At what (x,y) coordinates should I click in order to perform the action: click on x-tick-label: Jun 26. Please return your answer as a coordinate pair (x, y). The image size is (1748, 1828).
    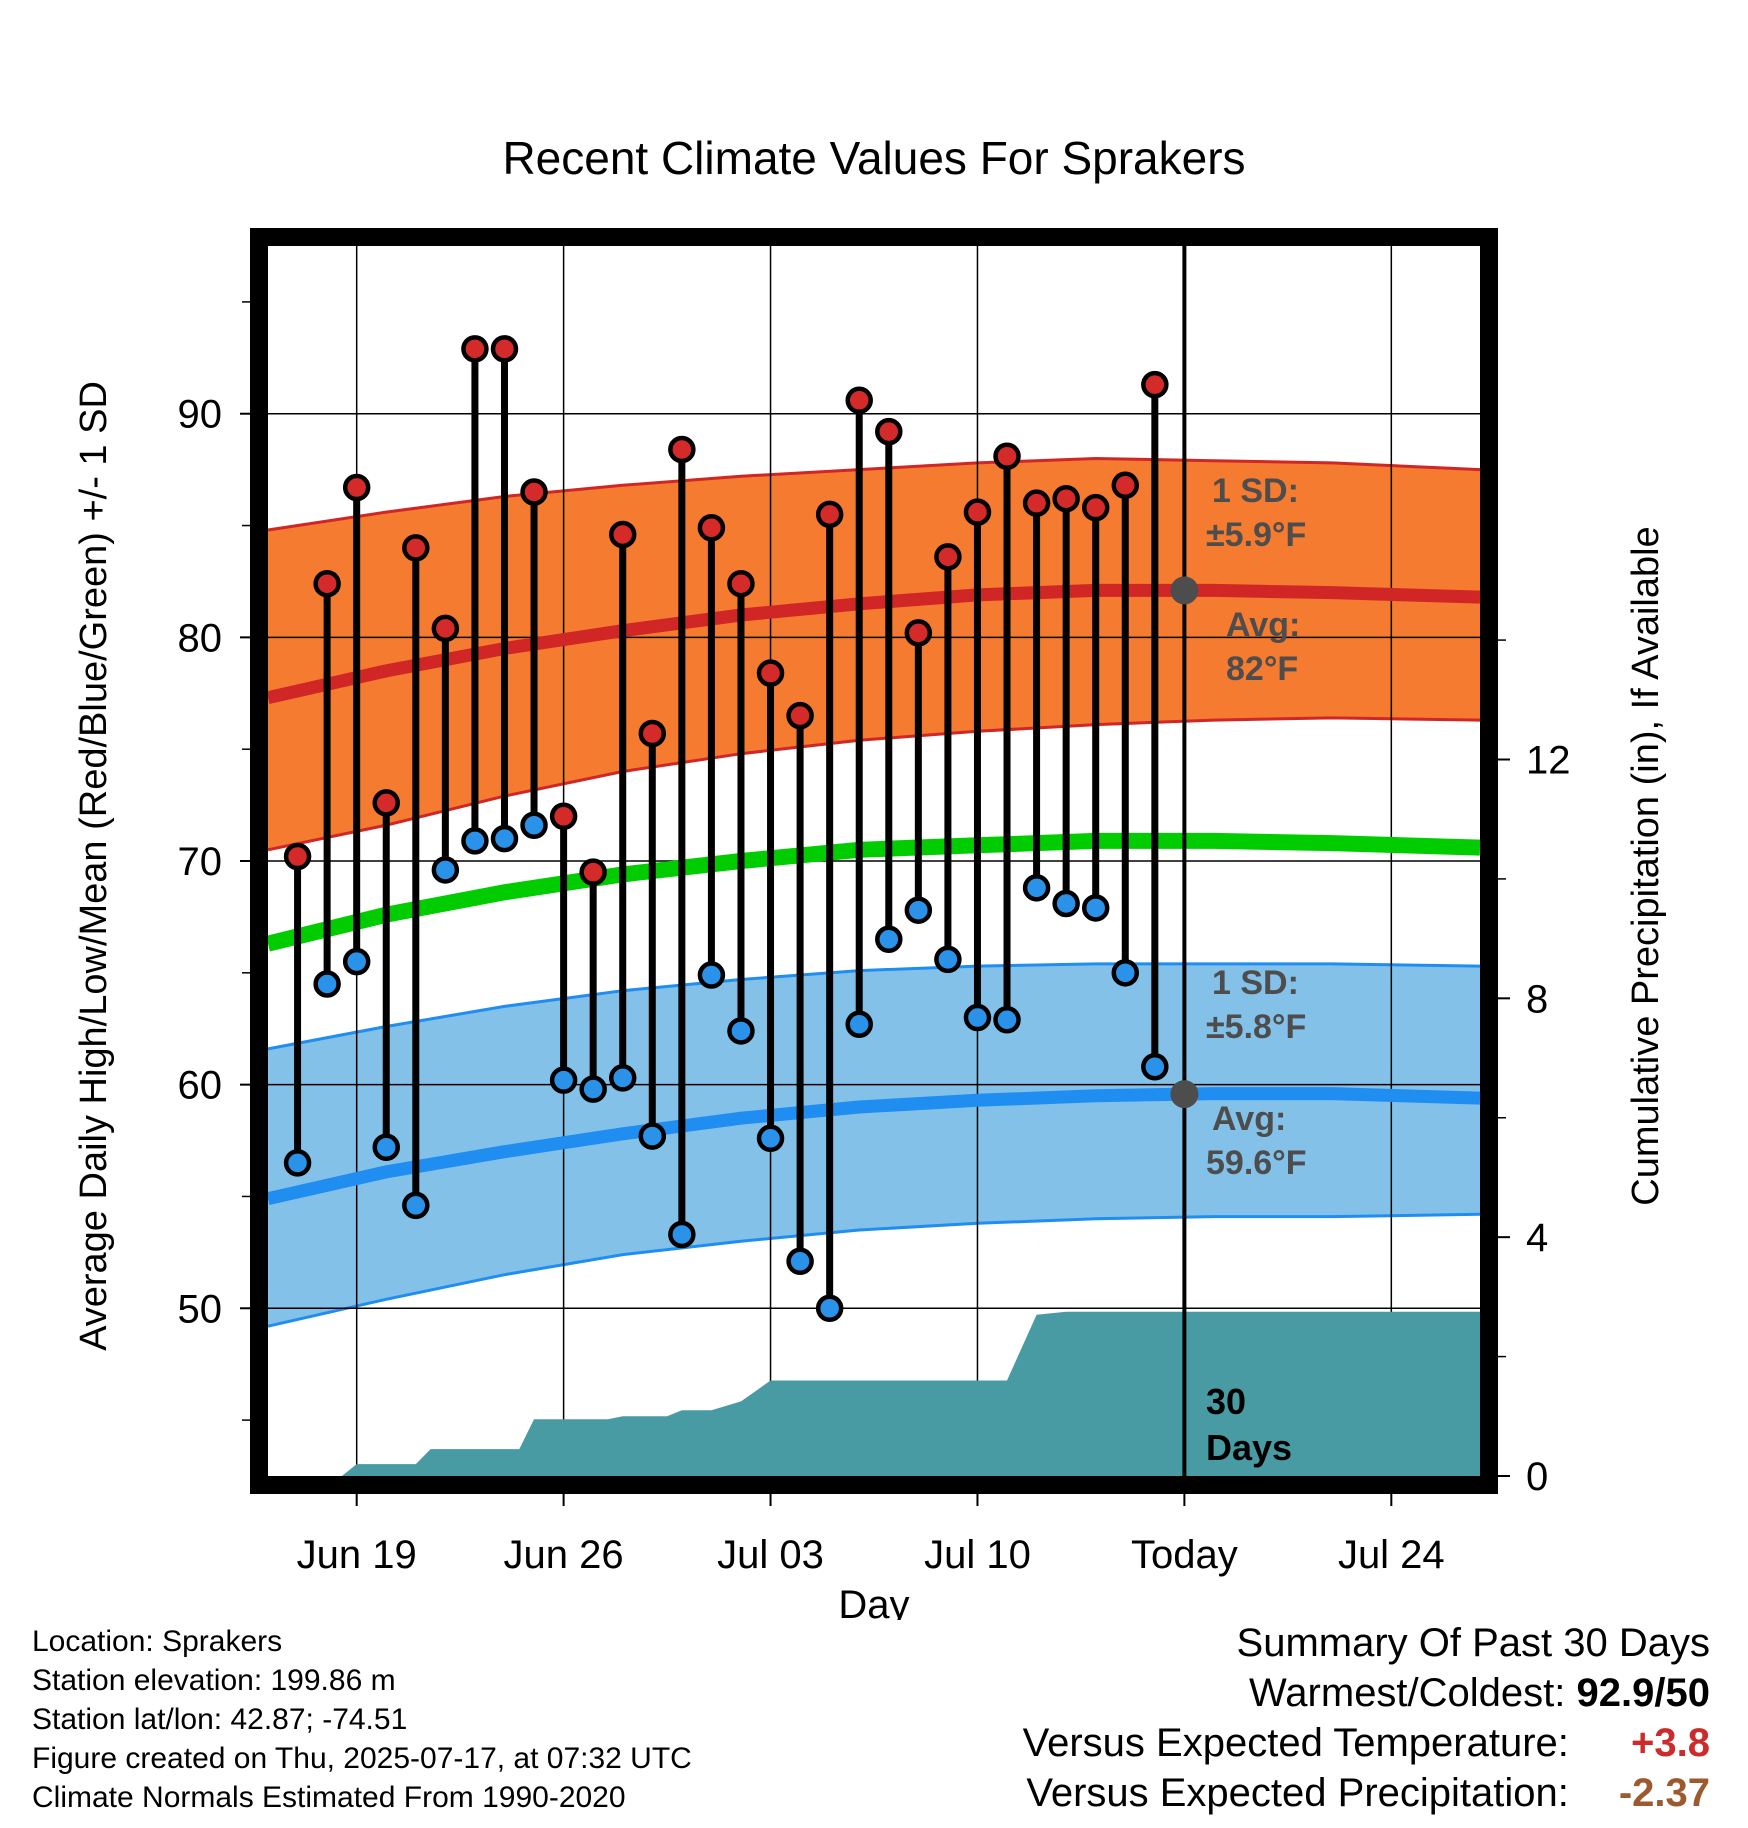
    Looking at the image, I should click on (564, 1555).